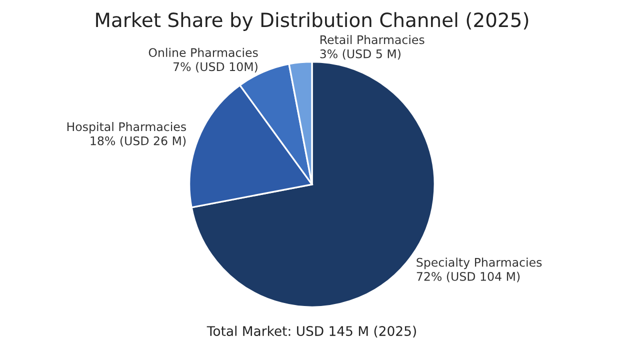  I want to click on data-label: 7% (USD 10M), so click(216, 67).